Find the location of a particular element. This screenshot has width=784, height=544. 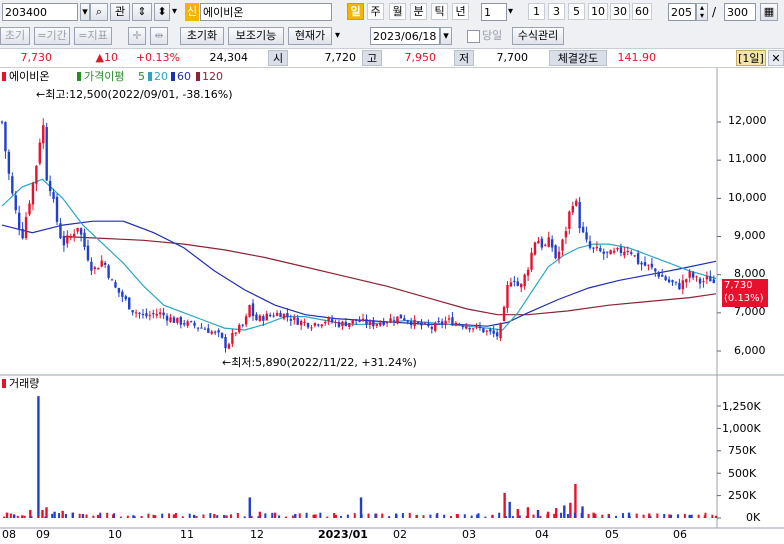

interval-dropdown-icon: ▾ is located at coordinates (511, 11).